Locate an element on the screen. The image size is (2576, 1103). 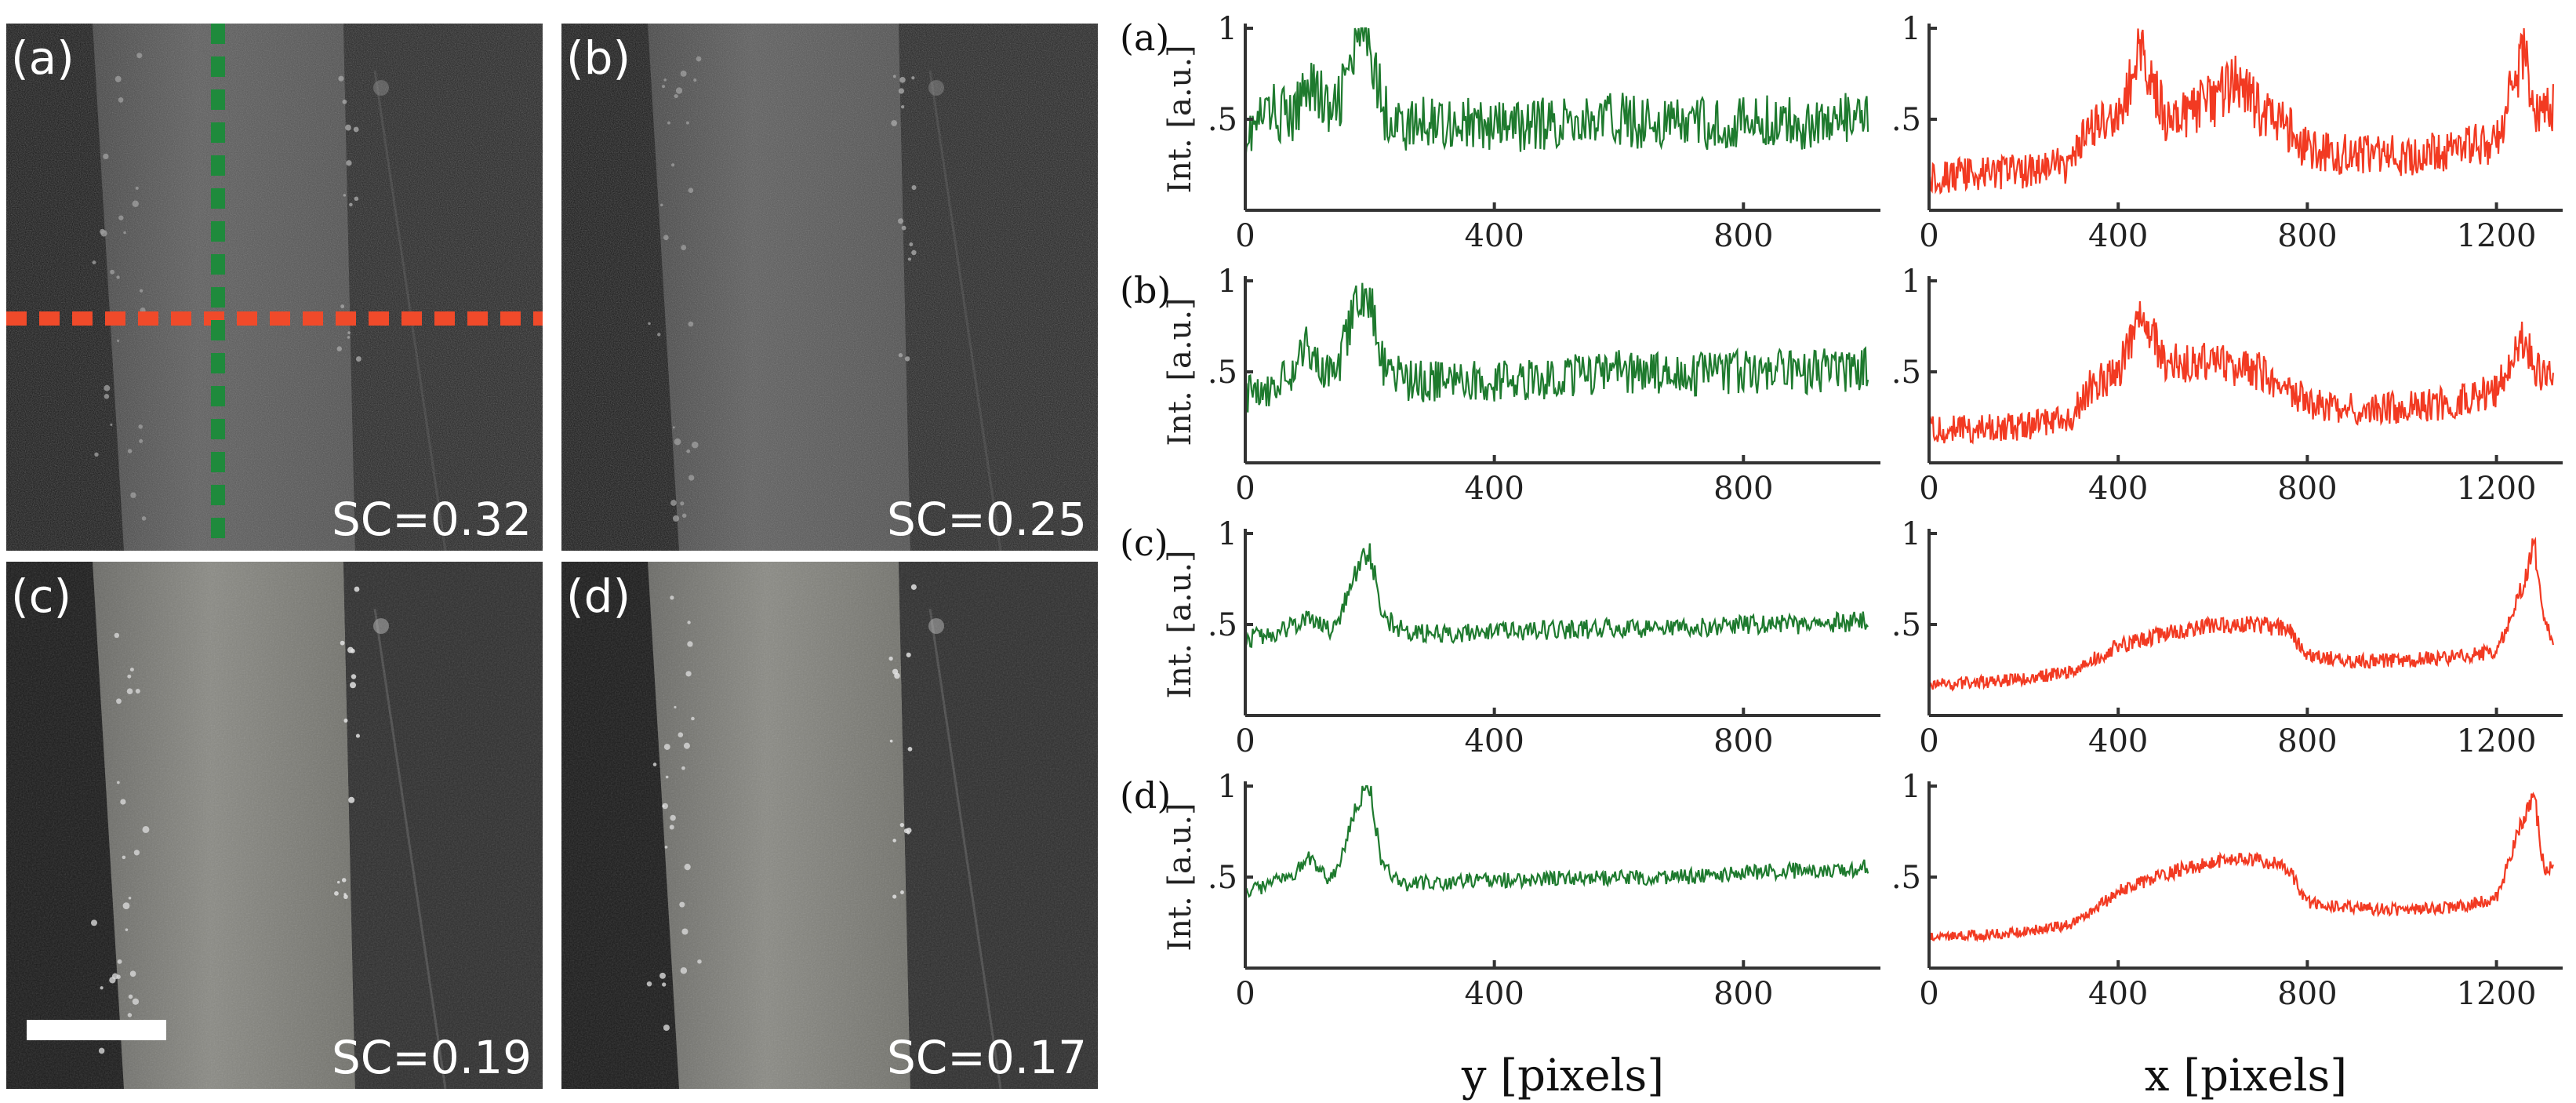
profile-plot-b-x-profile: 0 400 800 1200 .5 1 is located at coordinates (2227, 385).